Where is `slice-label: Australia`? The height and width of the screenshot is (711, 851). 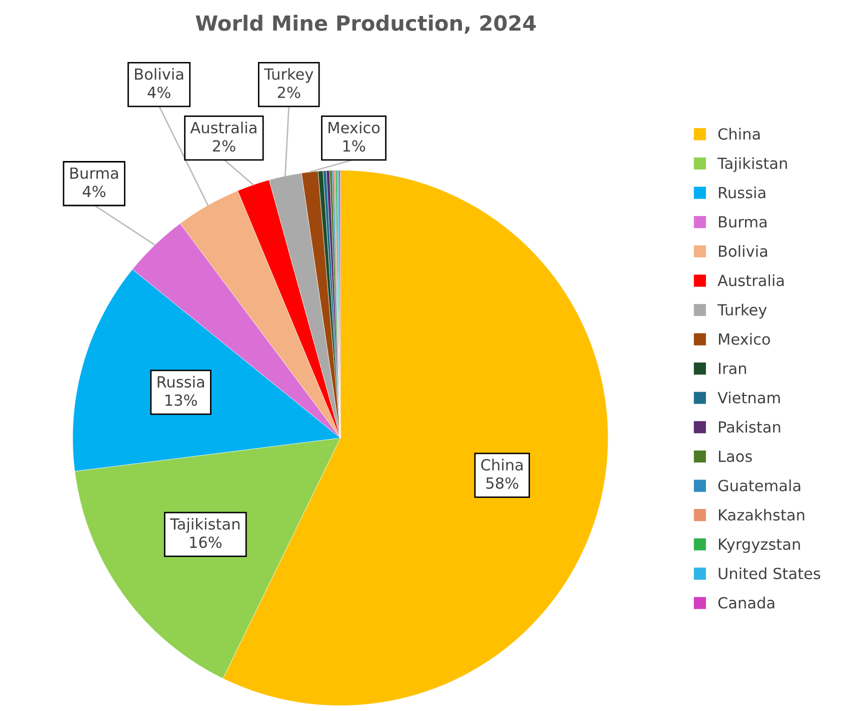 slice-label: Australia is located at coordinates (223, 128).